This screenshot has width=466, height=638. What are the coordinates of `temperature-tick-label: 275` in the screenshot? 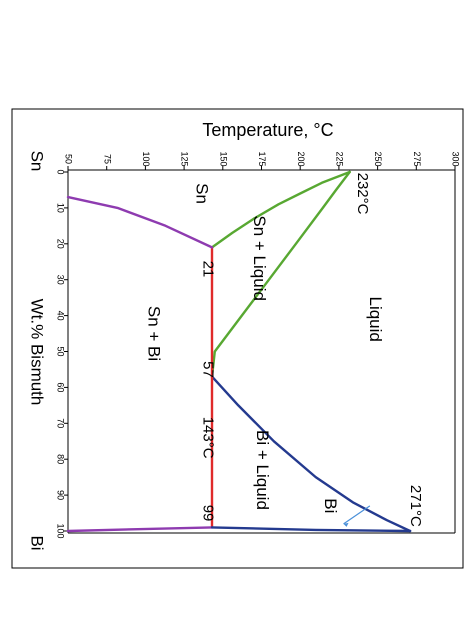 It's located at (417, 158).